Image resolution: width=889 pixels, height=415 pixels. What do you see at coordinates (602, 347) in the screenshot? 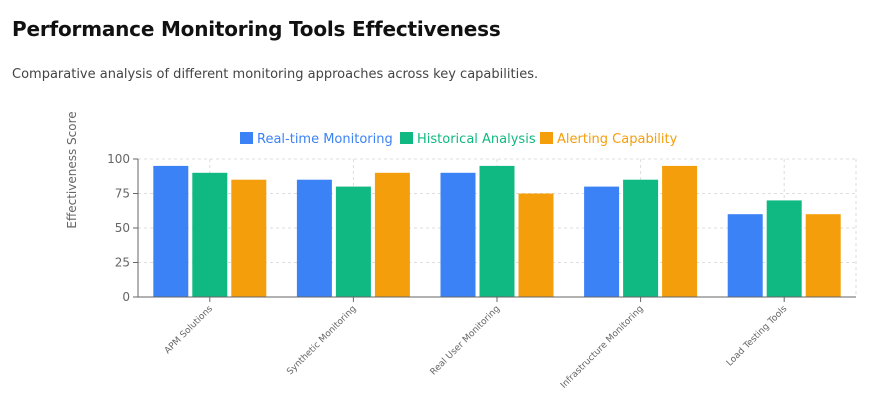
I see `x-tick-label: Infrastructure Monitoring` at bounding box center [602, 347].